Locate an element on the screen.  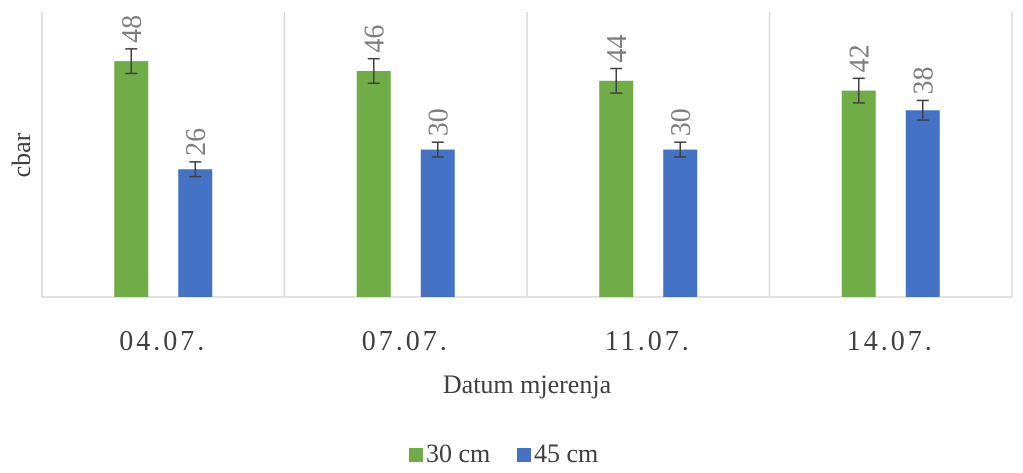
data-label: 38 is located at coordinates (924, 80).